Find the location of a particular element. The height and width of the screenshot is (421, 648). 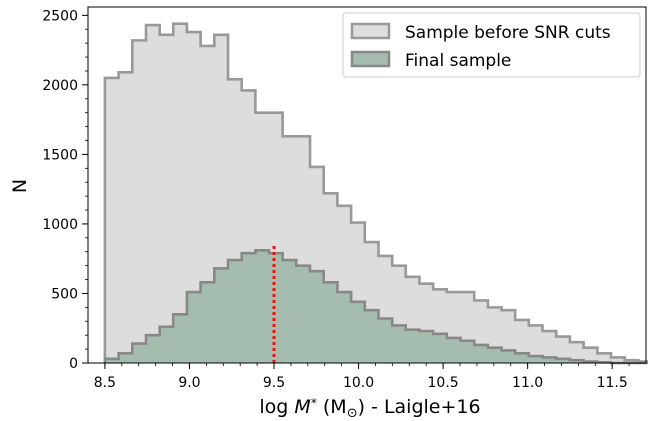

y-tick-label: 2000 is located at coordinates (60, 86).